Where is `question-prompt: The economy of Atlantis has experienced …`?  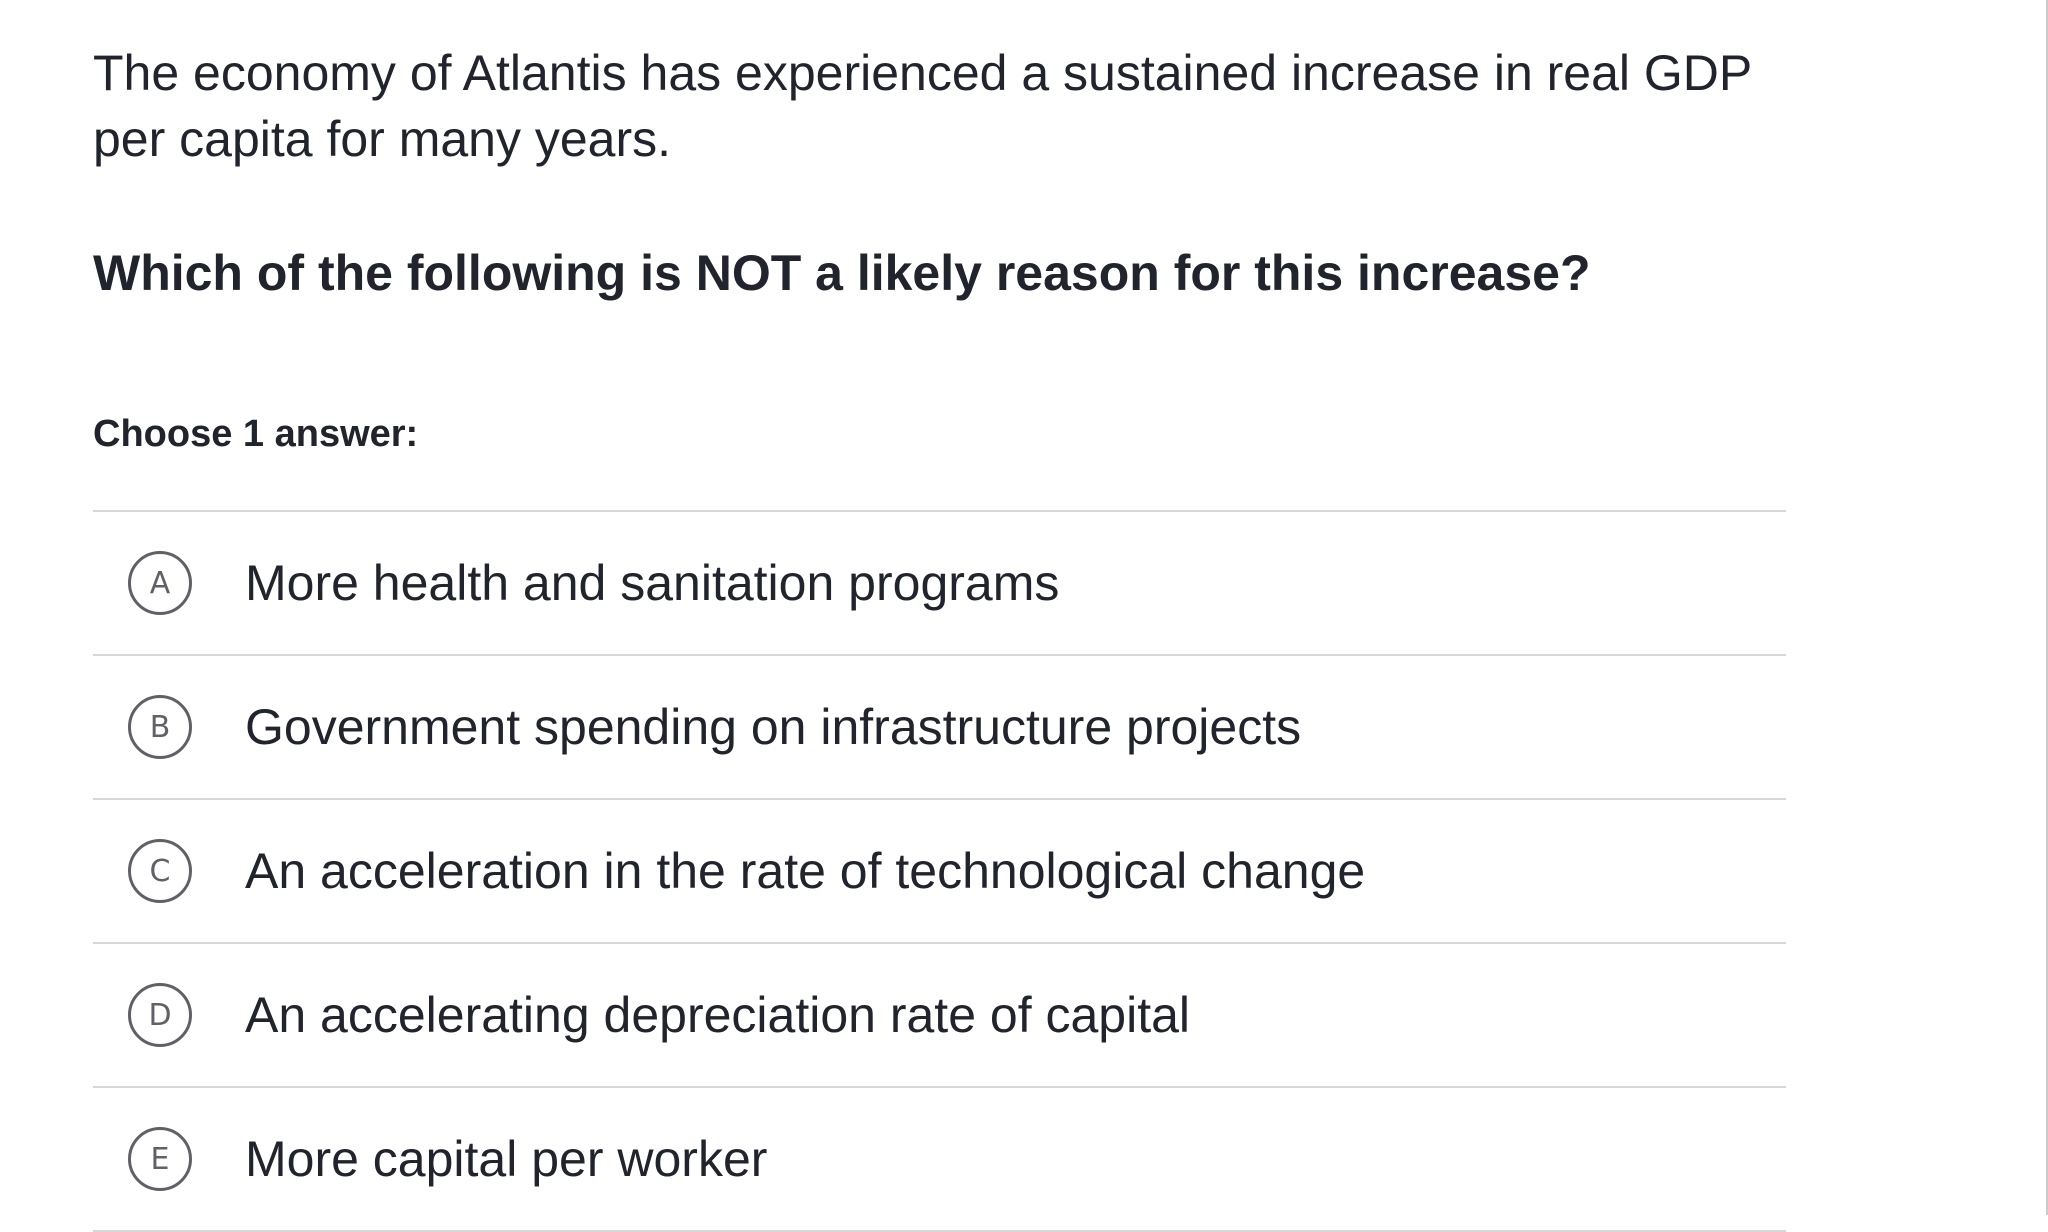
question-prompt: The economy of Atlantis has experienced … is located at coordinates (922, 106).